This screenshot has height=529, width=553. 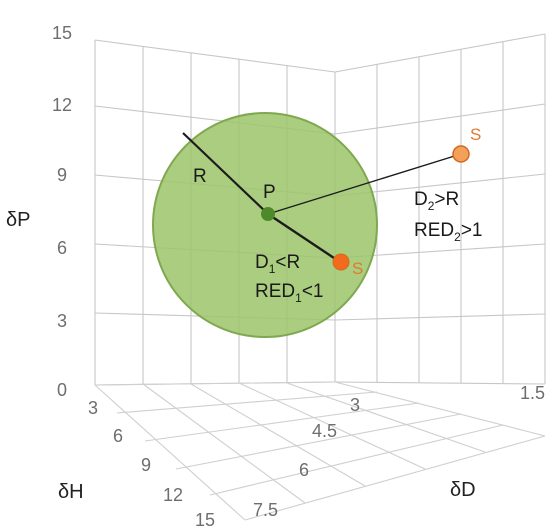 What do you see at coordinates (205, 519) in the screenshot?
I see `dh-tick: 15` at bounding box center [205, 519].